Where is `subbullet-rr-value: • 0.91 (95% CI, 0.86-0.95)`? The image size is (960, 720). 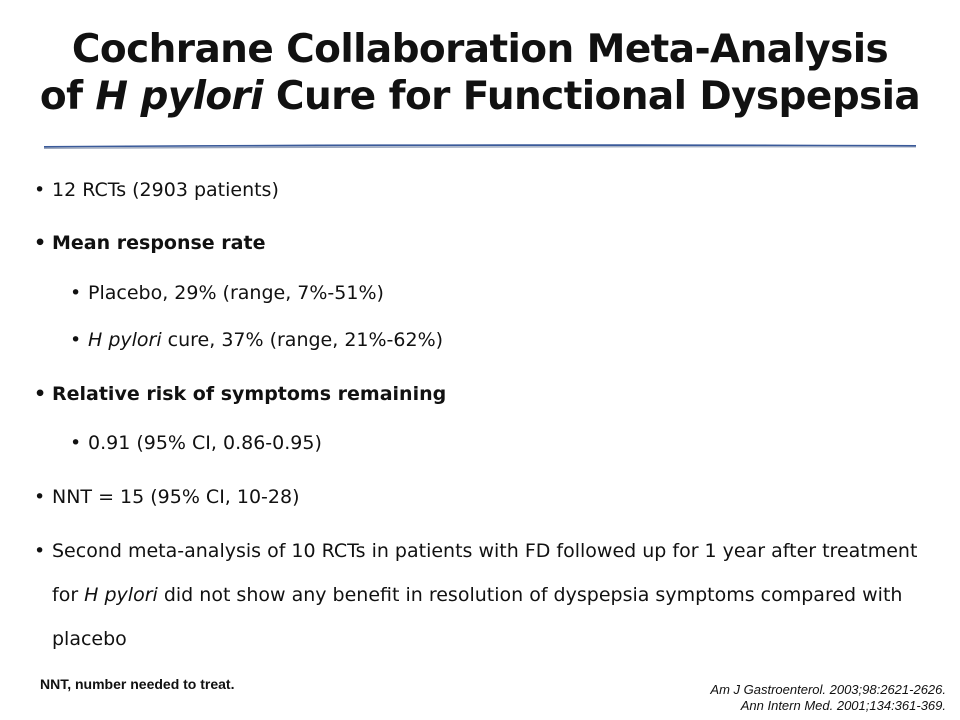 subbullet-rr-value: • 0.91 (95% CI, 0.86-0.95) is located at coordinates (196, 443).